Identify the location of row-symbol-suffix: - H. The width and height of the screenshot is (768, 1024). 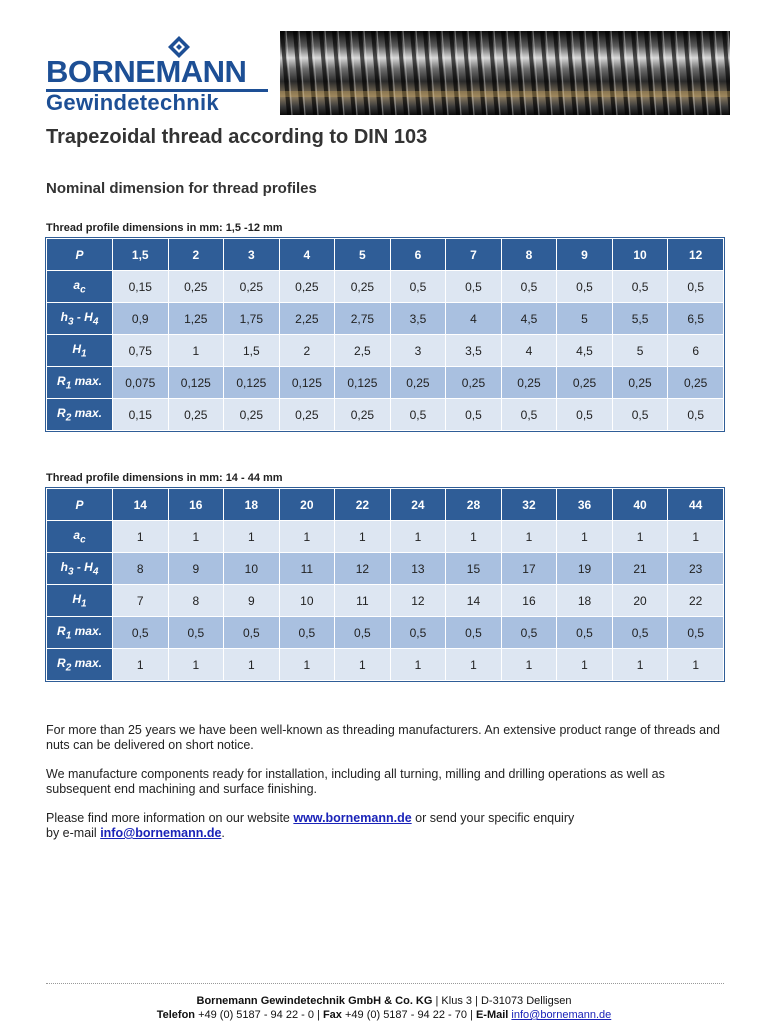
(83, 316).